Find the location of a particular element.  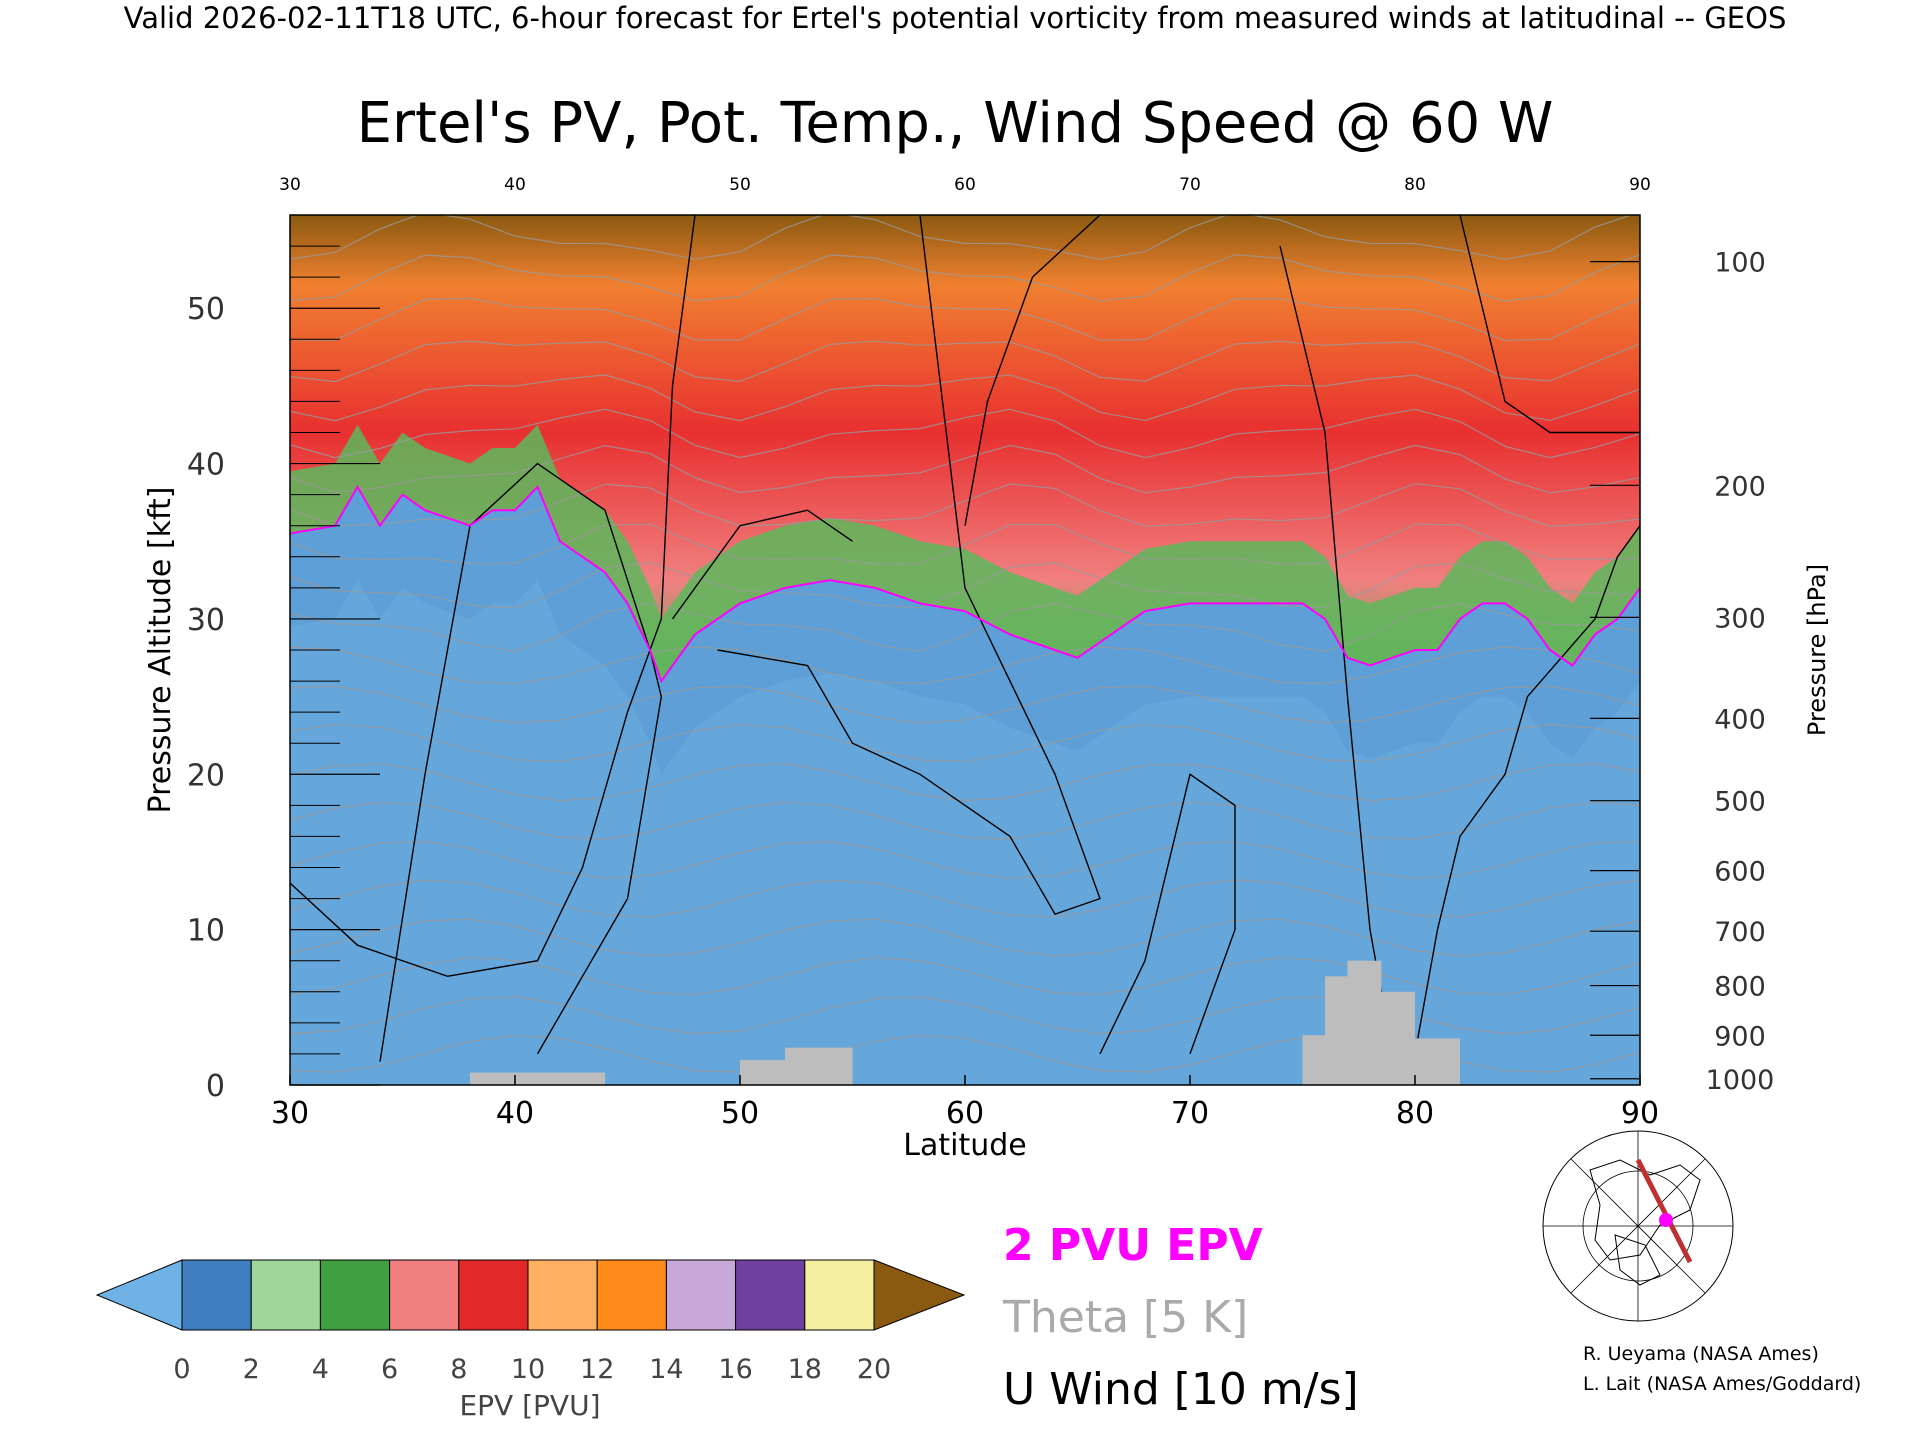

x-tick-label: 30 is located at coordinates (290, 1113).